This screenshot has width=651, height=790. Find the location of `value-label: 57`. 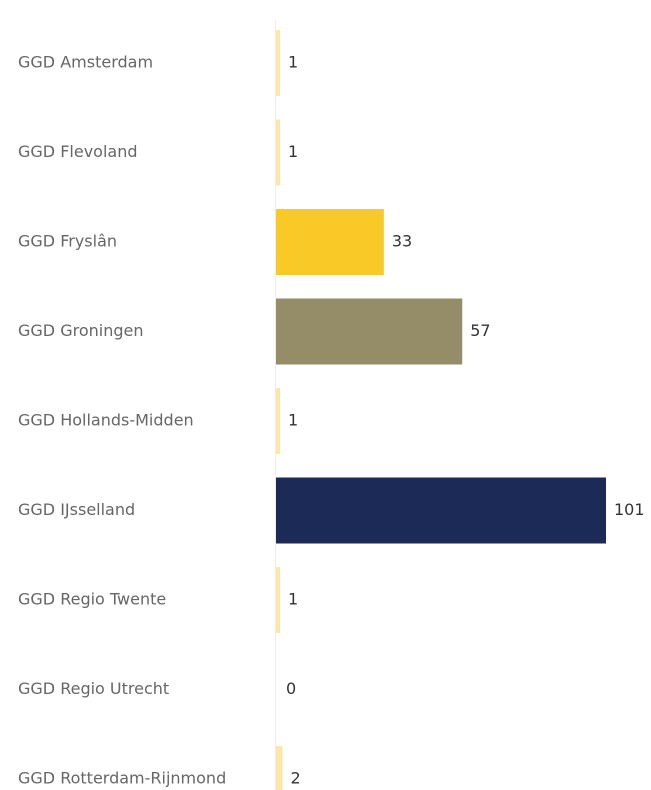

value-label: 57 is located at coordinates (480, 330).